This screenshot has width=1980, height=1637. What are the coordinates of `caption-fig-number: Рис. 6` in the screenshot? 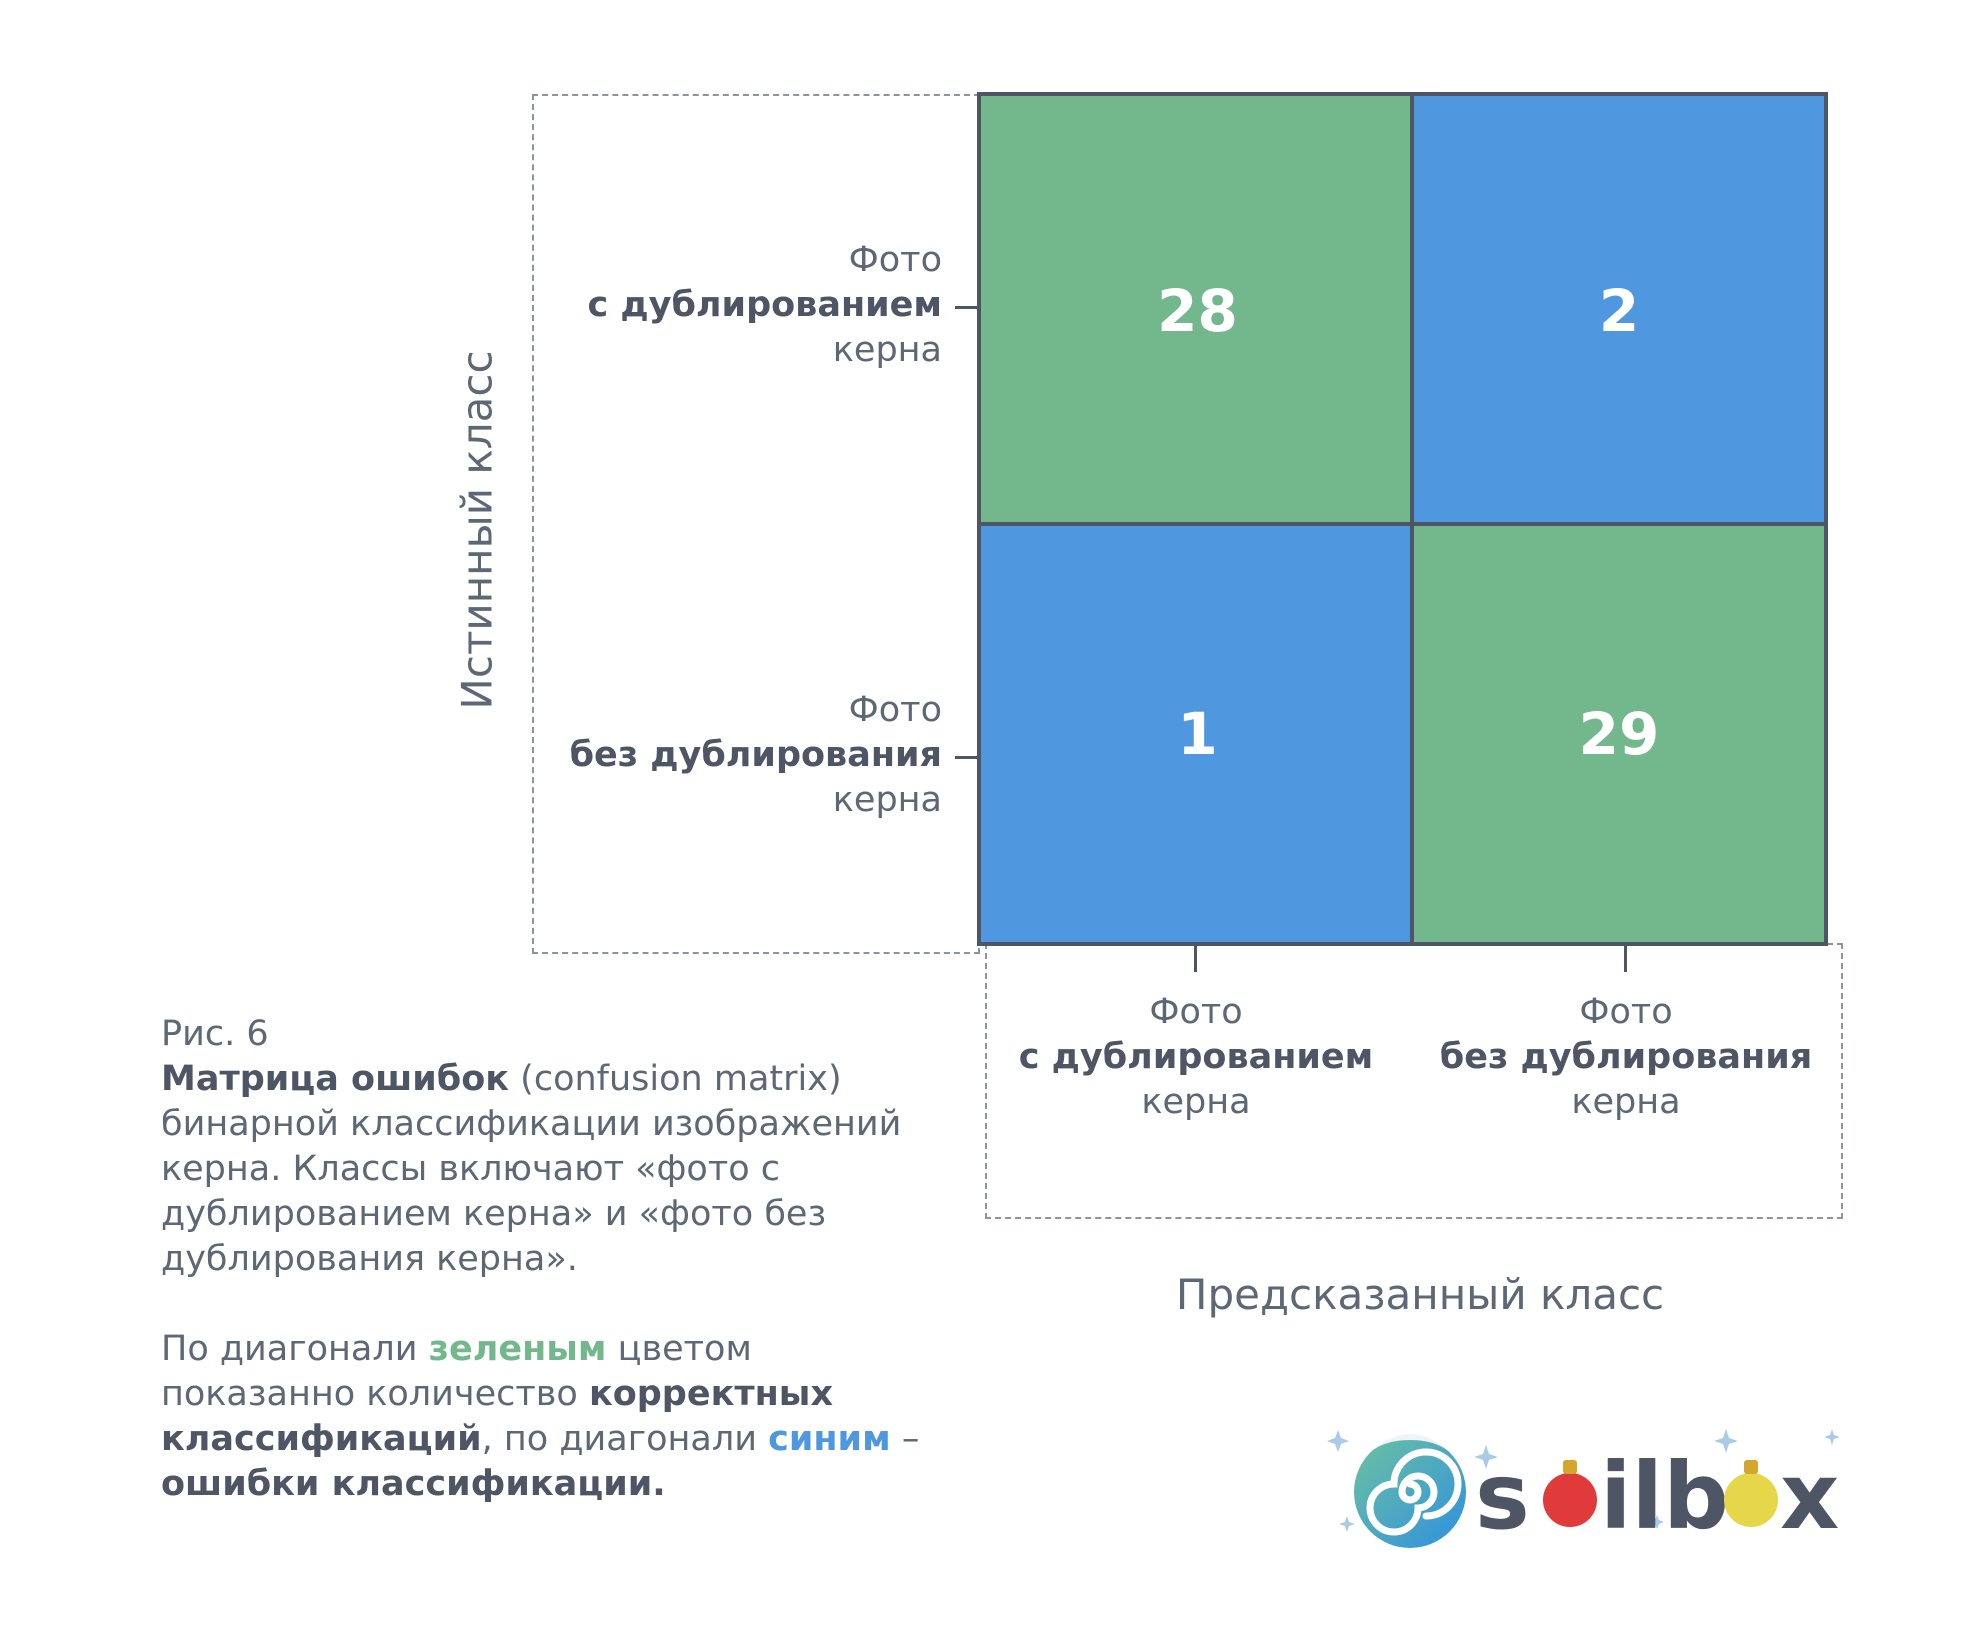 It's located at (215, 1034).